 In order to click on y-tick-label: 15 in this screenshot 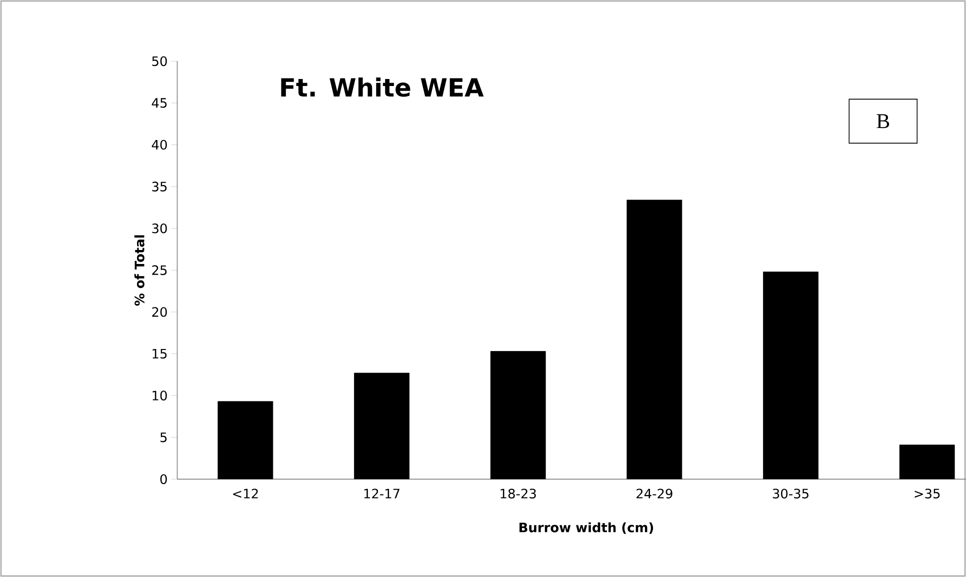, I will do `click(159, 353)`.